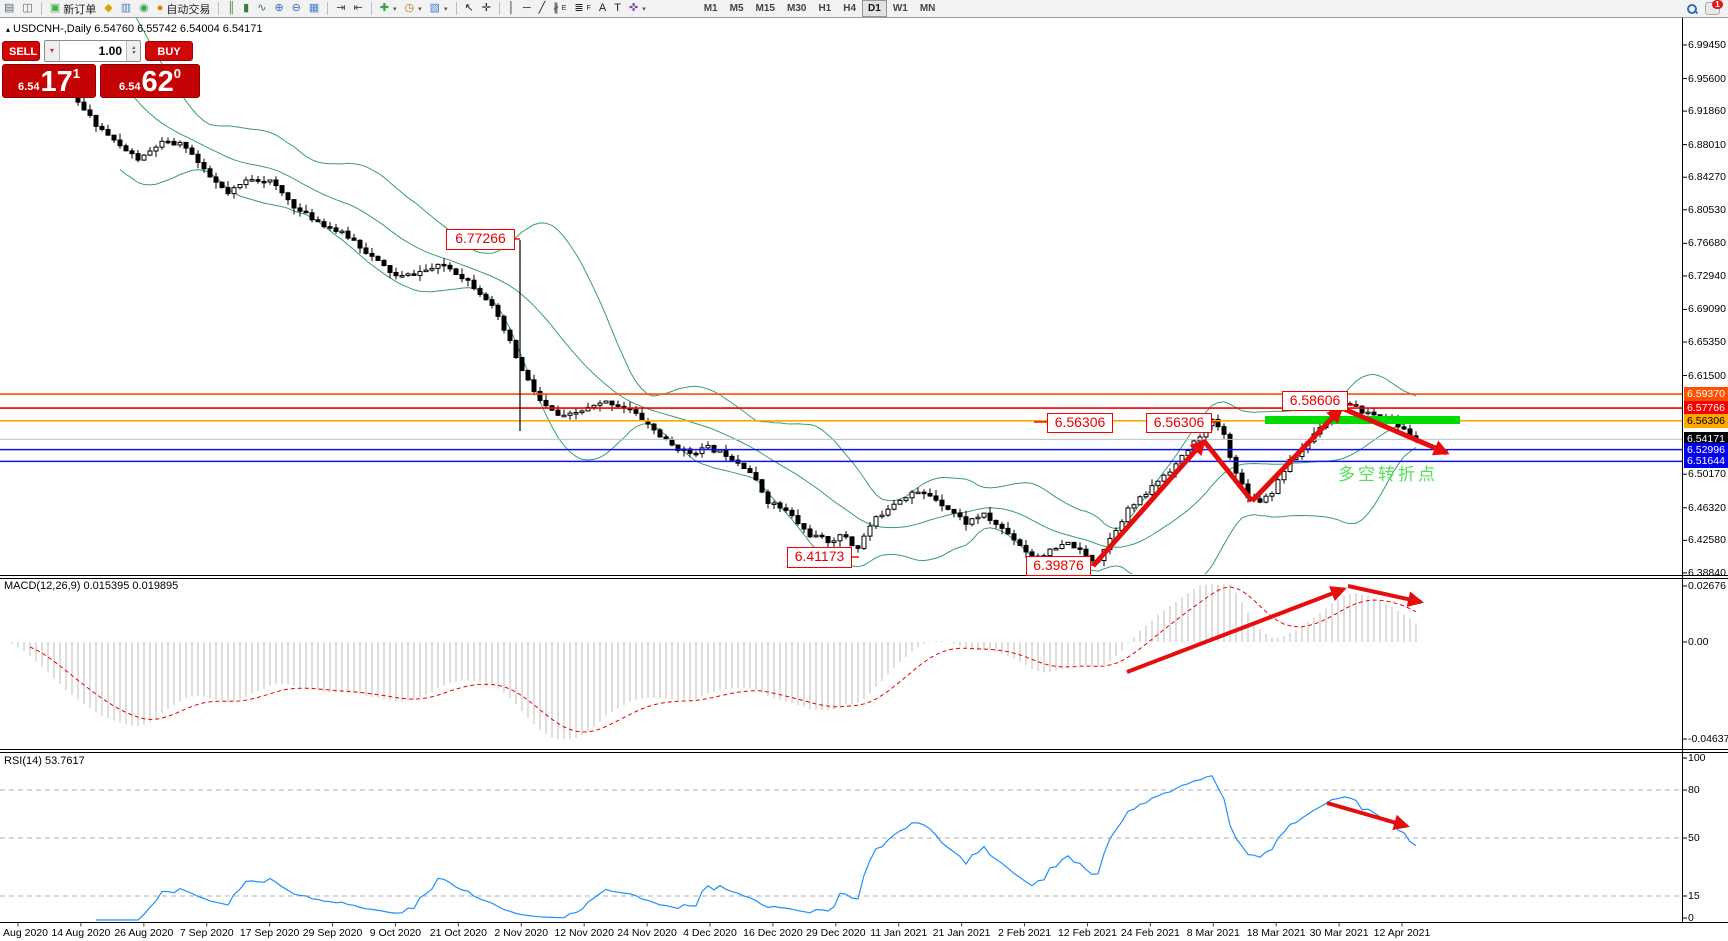 This screenshot has height=941, width=1728. Describe the element at coordinates (445, 9) in the screenshot. I see `templates-button-dropdown-icon: ▾` at that location.